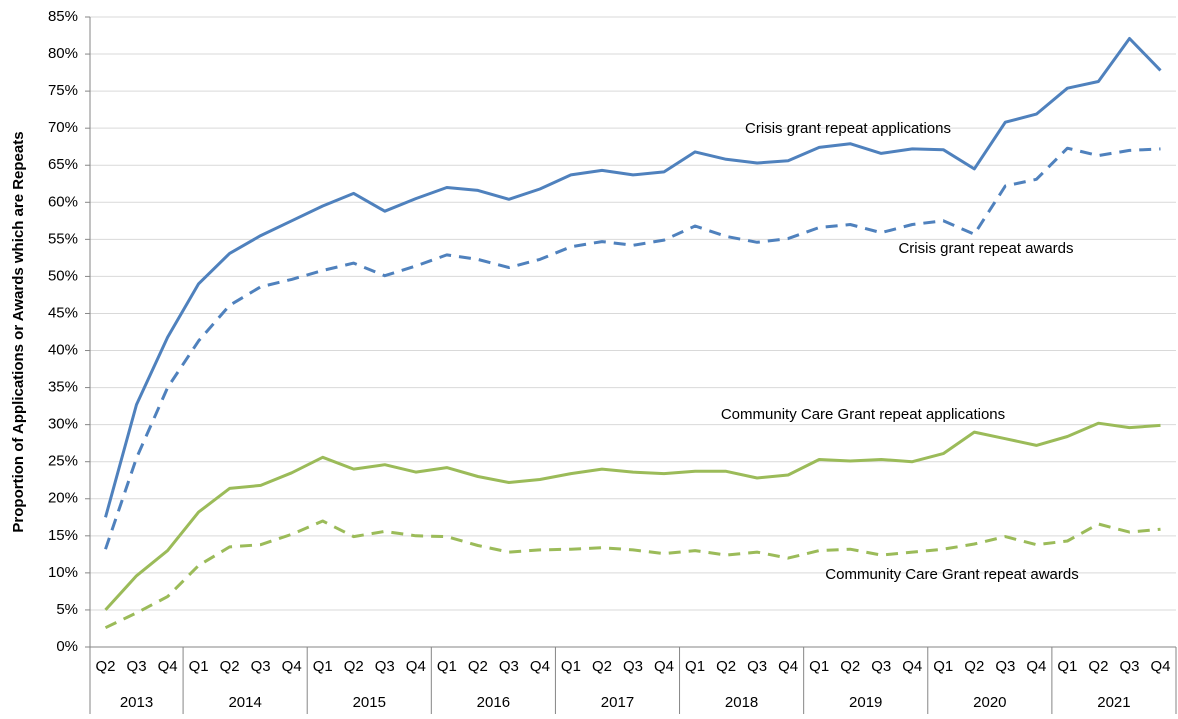 Image resolution: width=1178 pixels, height=719 pixels. What do you see at coordinates (63, 461) in the screenshot?
I see `y-tick-label: 25%` at bounding box center [63, 461].